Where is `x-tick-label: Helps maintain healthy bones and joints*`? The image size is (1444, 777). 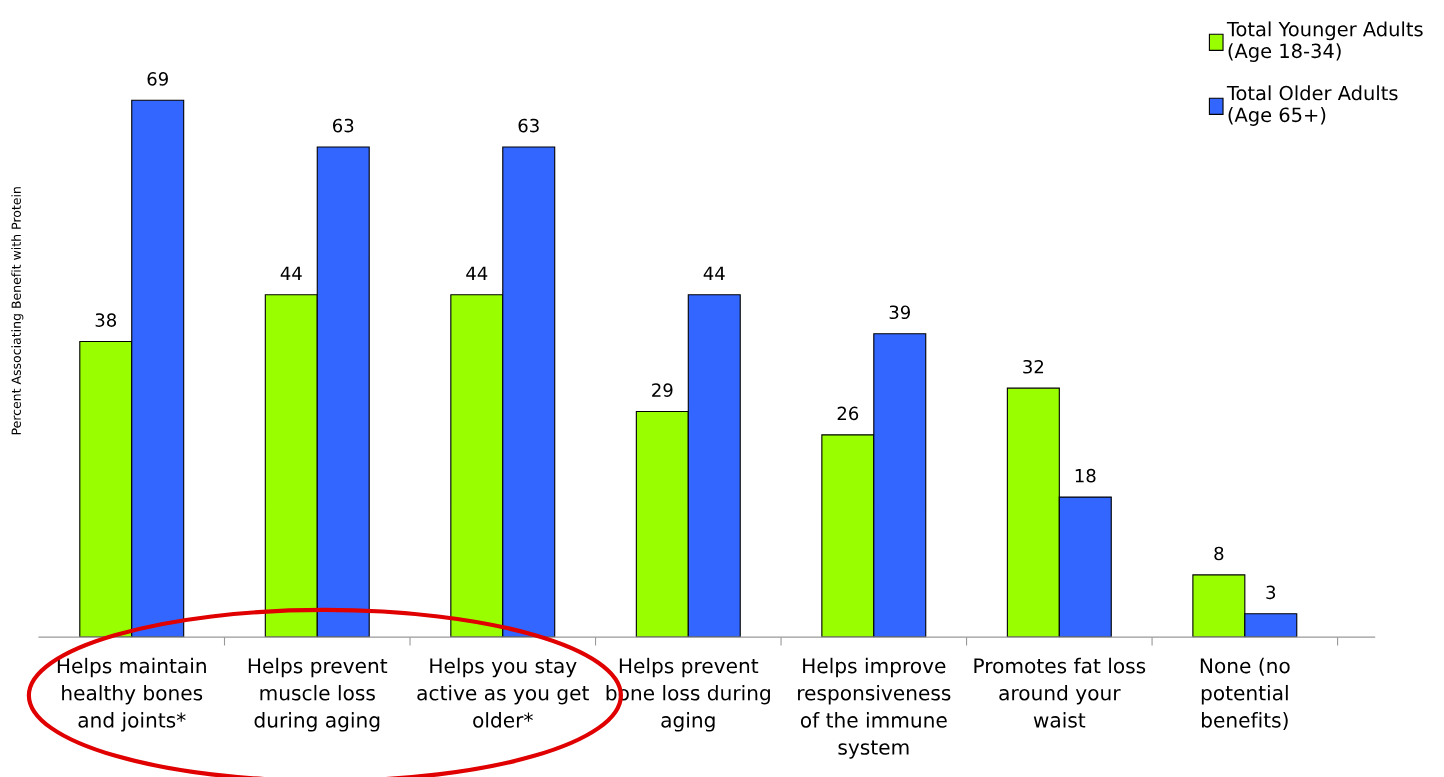 x-tick-label: Helps maintain healthy bones and joints* is located at coordinates (131, 694).